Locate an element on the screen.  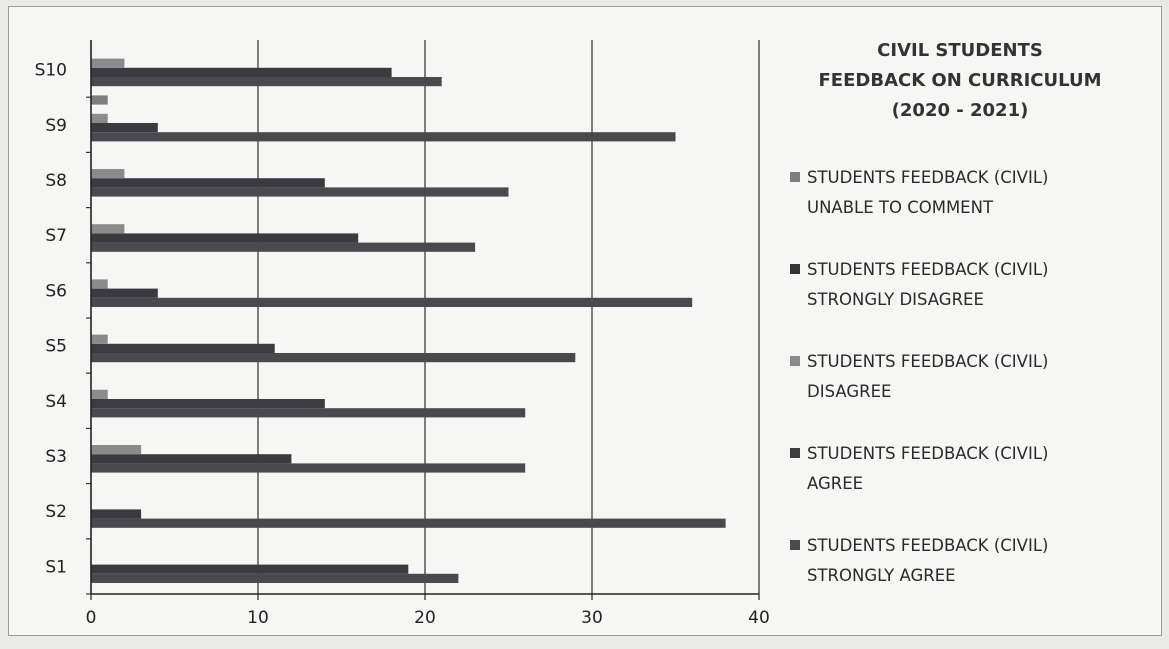
y-category-label: S9 is located at coordinates (56, 126).